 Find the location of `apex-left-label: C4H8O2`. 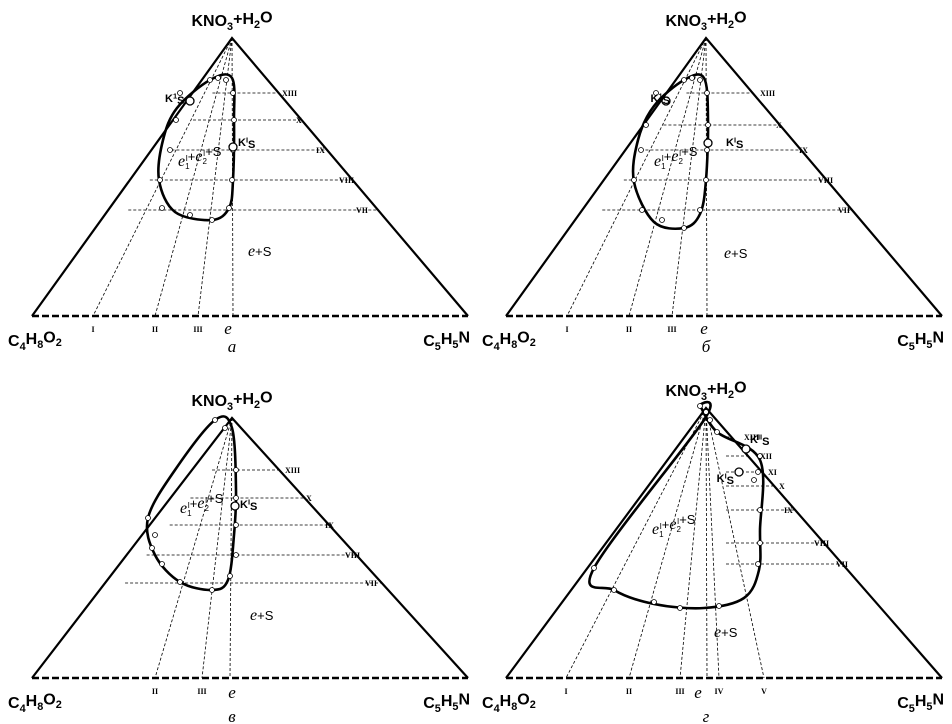

apex-left-label: C4H8O2 is located at coordinates (35, 702).